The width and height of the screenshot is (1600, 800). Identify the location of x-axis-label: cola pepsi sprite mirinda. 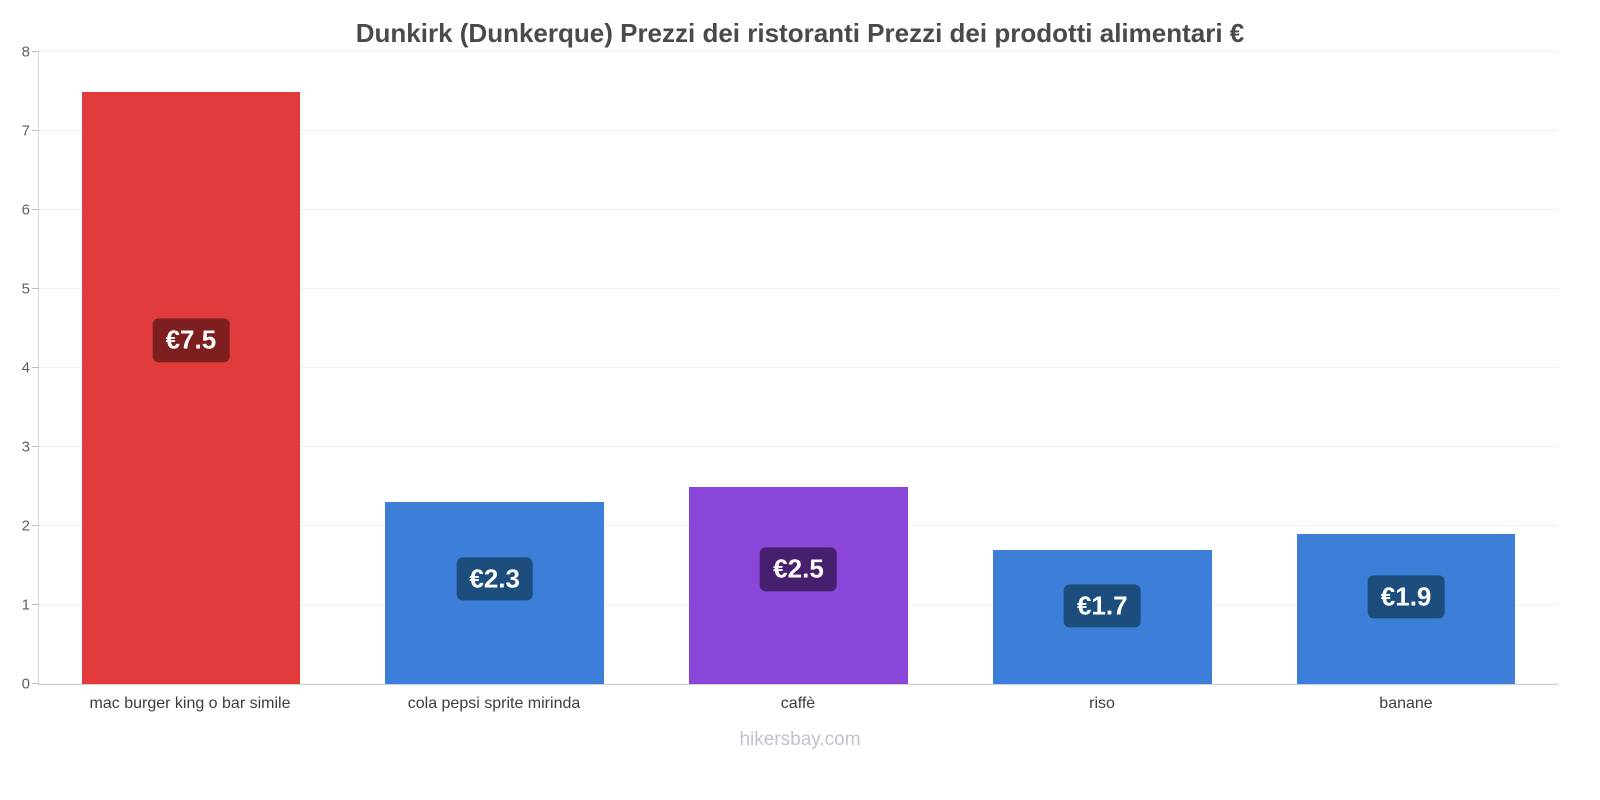
(494, 703).